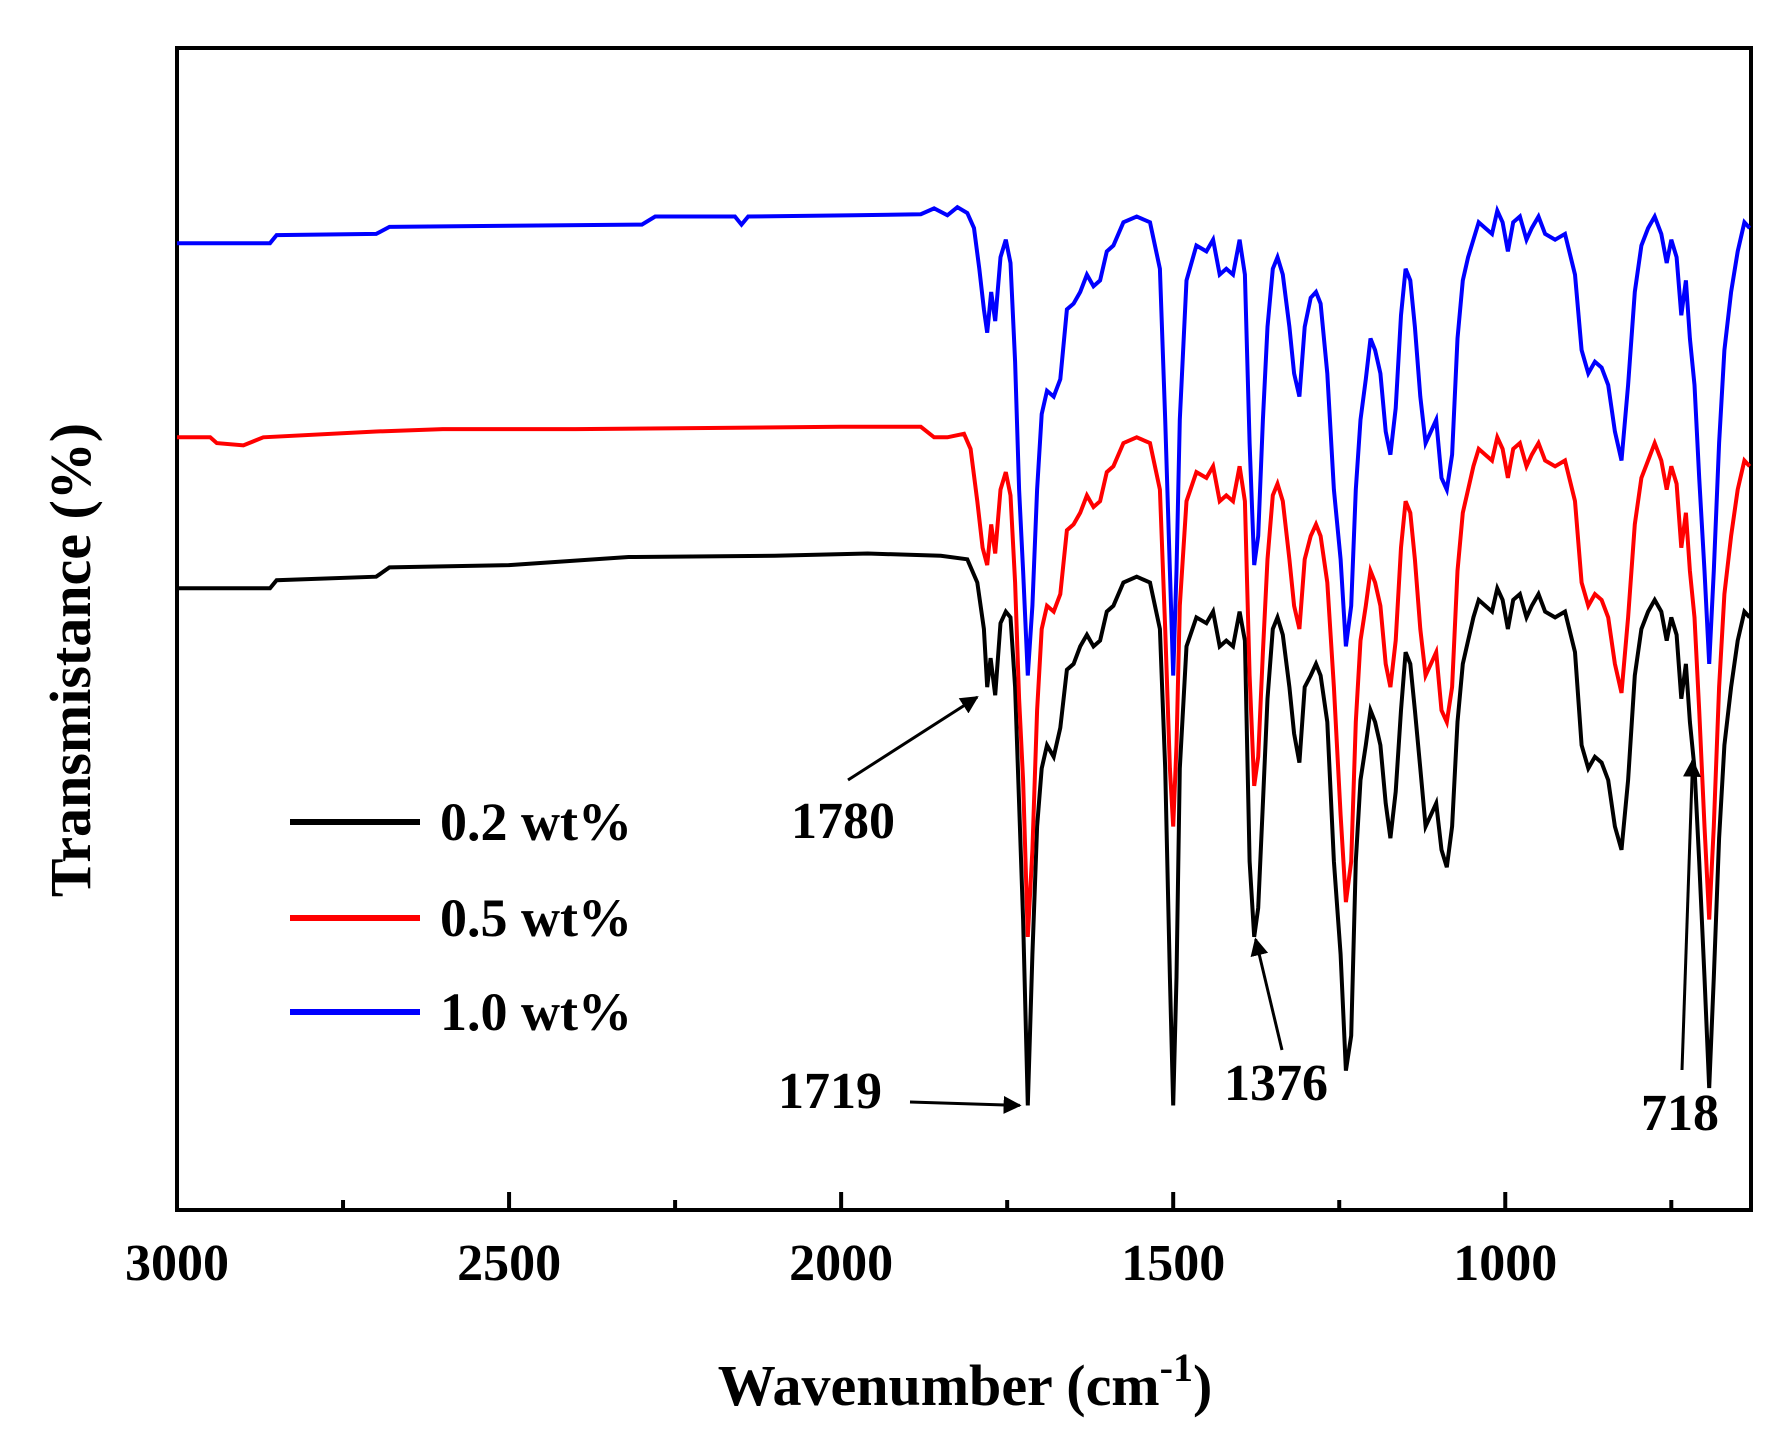 Image resolution: width=1791 pixels, height=1430 pixels. Describe the element at coordinates (1176, 1367) in the screenshot. I see `x-axis-title-superscript: -1` at that location.